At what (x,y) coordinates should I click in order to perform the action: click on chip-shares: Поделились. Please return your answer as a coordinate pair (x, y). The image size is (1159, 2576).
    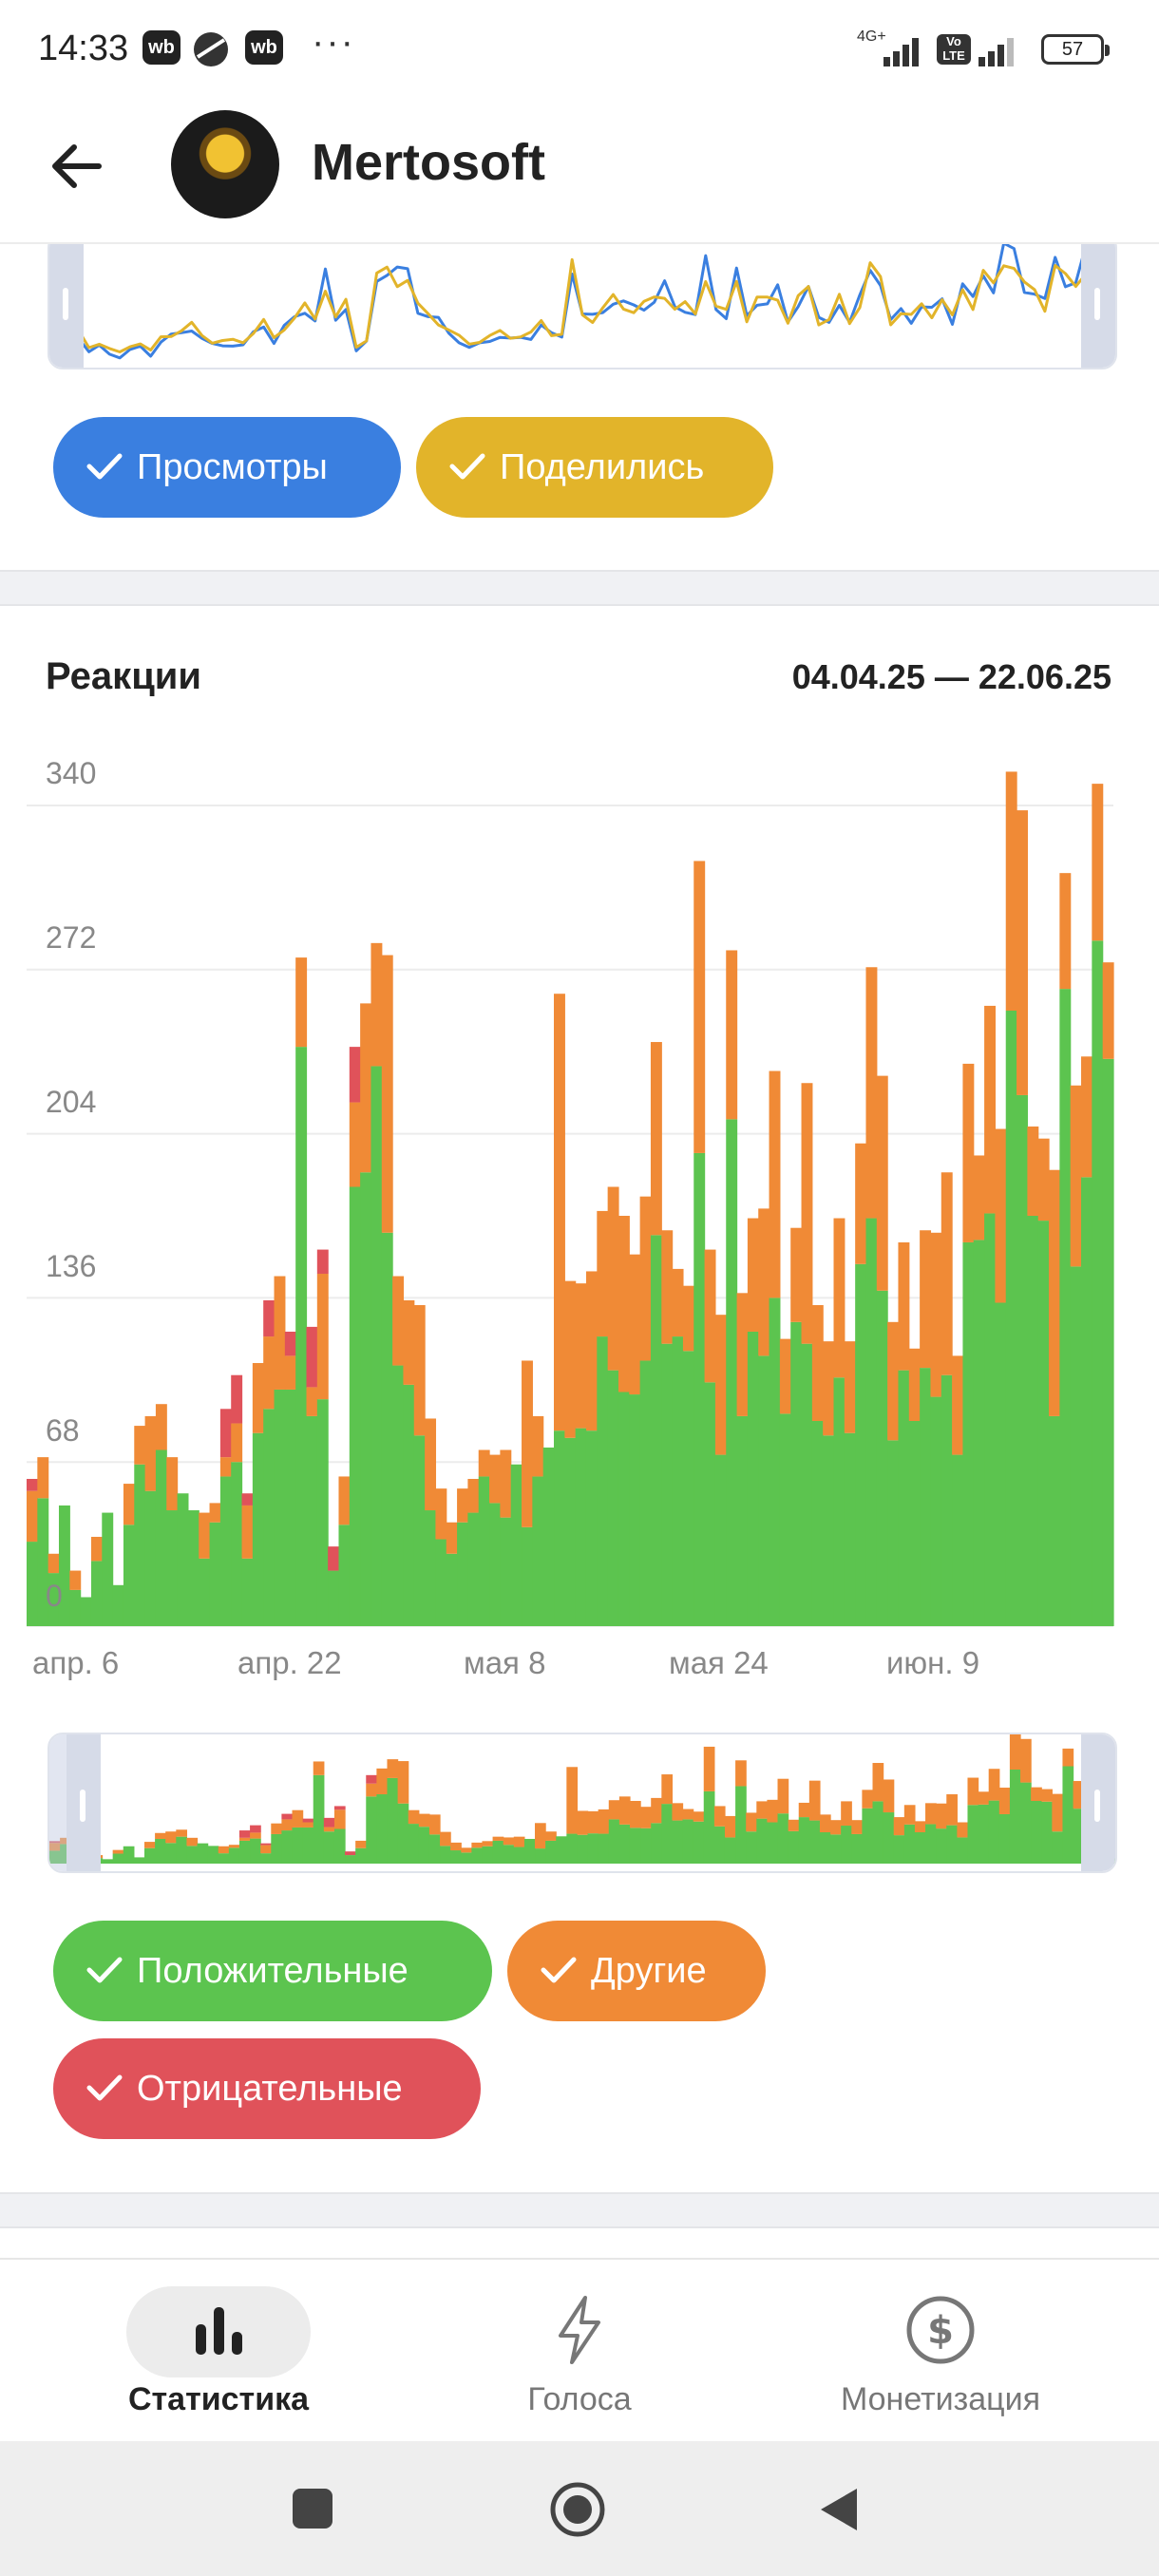
    Looking at the image, I should click on (594, 467).